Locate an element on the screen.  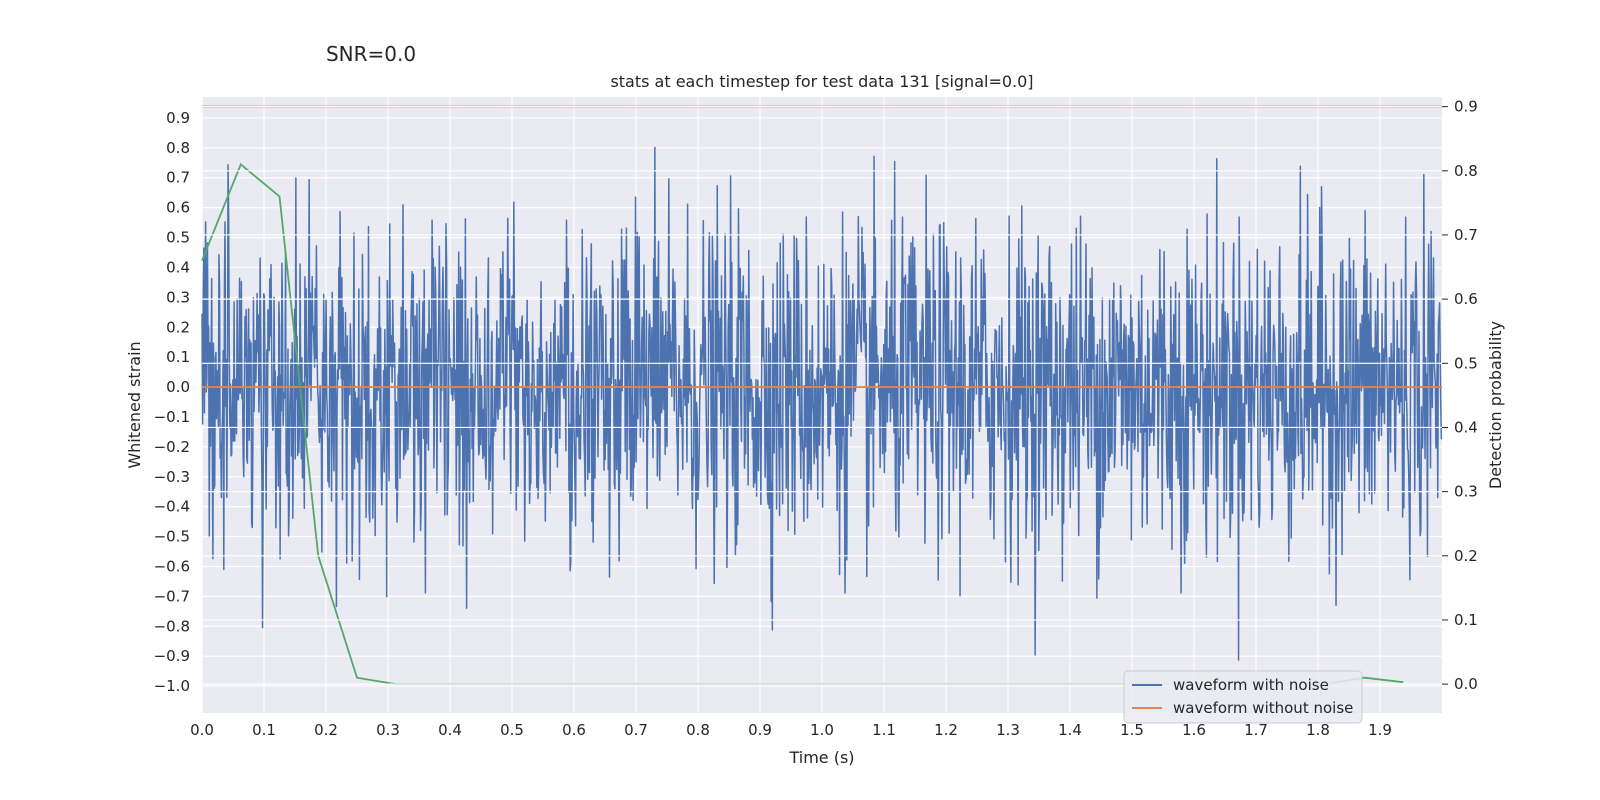
y2-tick-label: 0.0 is located at coordinates (1466, 684).